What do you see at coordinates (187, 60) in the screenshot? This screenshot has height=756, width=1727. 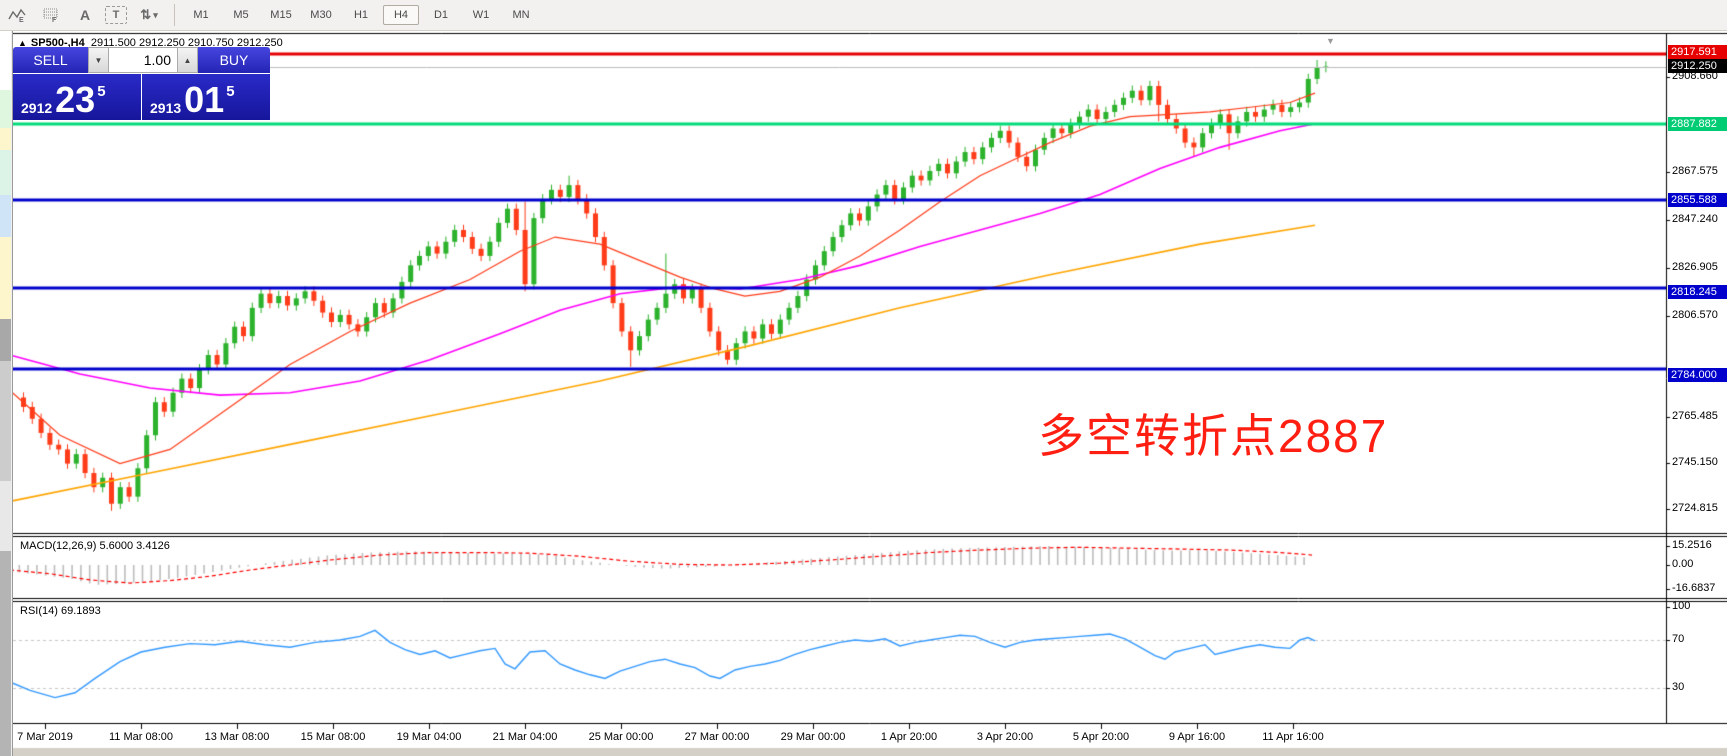 I see `volume-increase-button: ▲` at bounding box center [187, 60].